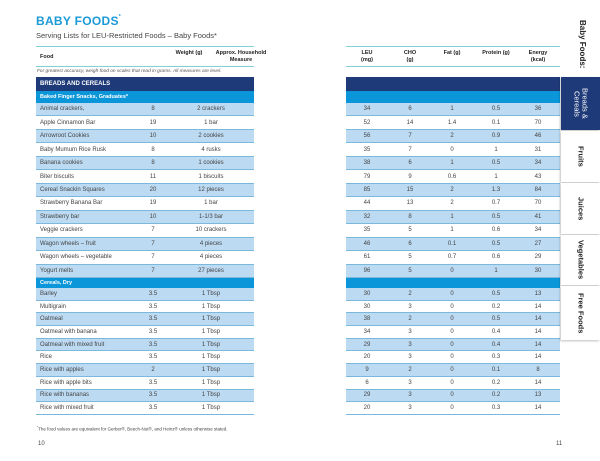 The image size is (600, 461). Describe the element at coordinates (538, 56) in the screenshot. I see `header-energy: Energy (kcal)` at that location.